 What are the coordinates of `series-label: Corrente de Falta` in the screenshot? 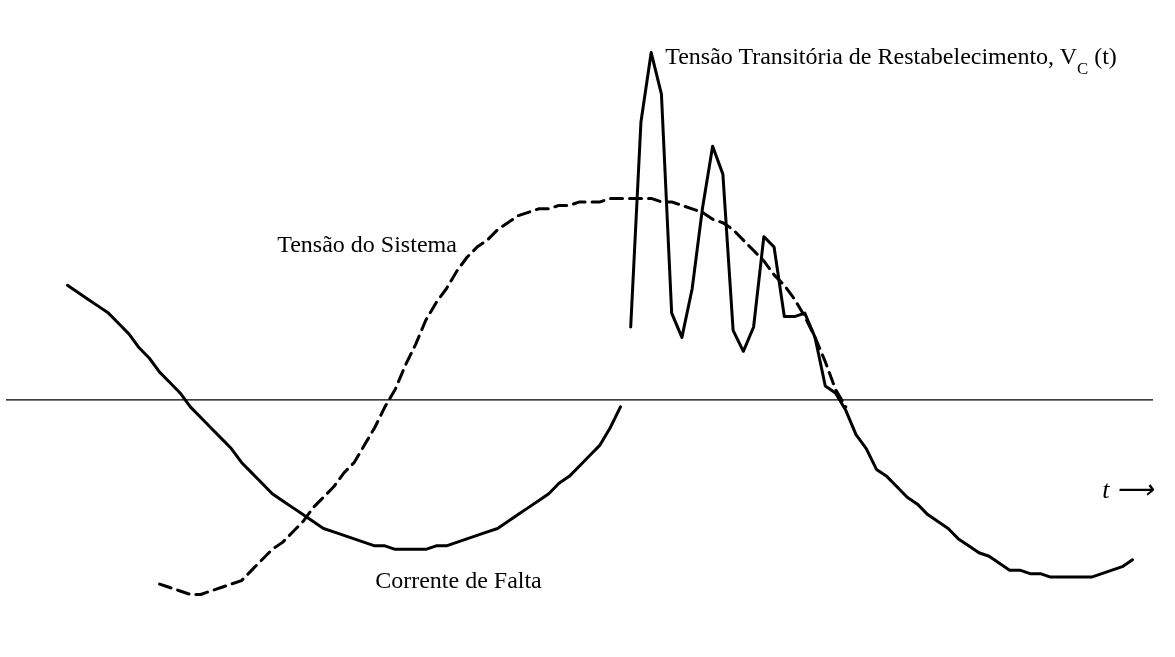 It's located at (459, 580).